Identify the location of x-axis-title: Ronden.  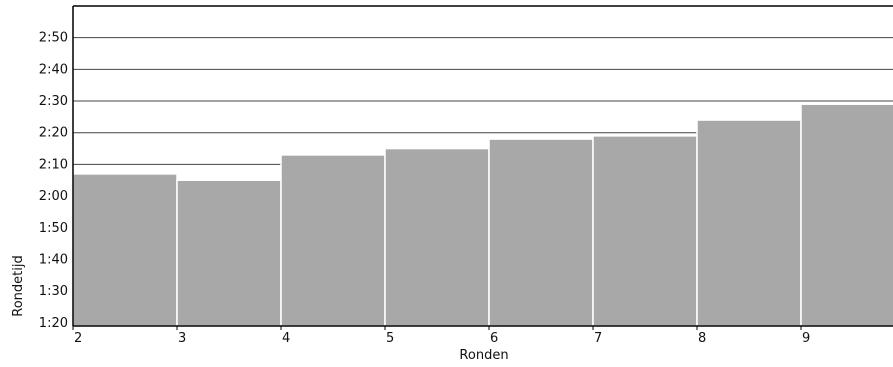
(483, 355).